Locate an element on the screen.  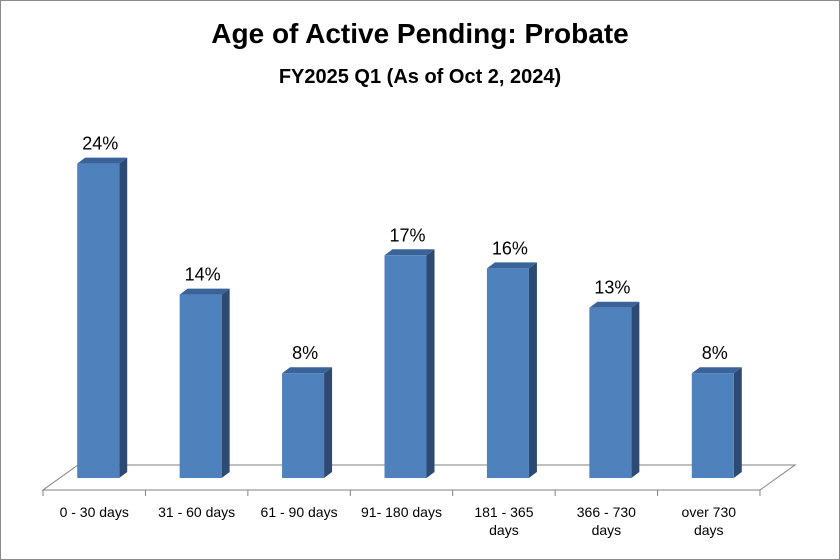
x-tick-label: 181 - 365 days is located at coordinates (503, 521).